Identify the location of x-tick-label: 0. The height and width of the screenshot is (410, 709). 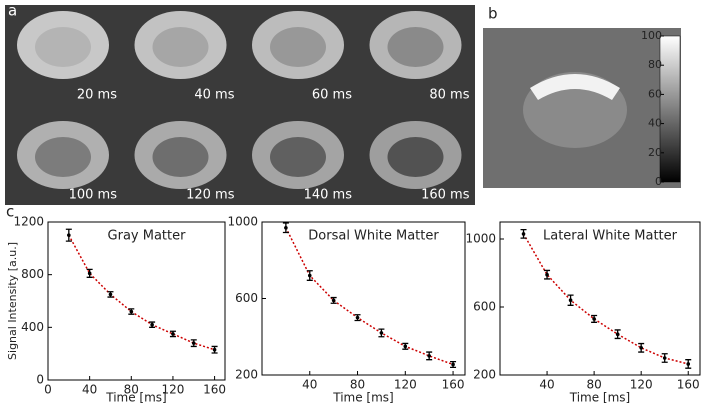
(48, 390).